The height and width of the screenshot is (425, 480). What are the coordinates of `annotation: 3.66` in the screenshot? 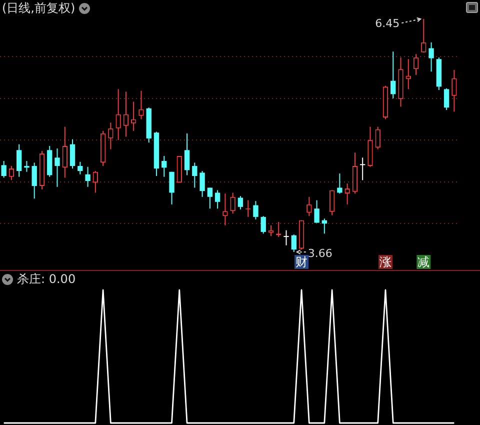 It's located at (320, 253).